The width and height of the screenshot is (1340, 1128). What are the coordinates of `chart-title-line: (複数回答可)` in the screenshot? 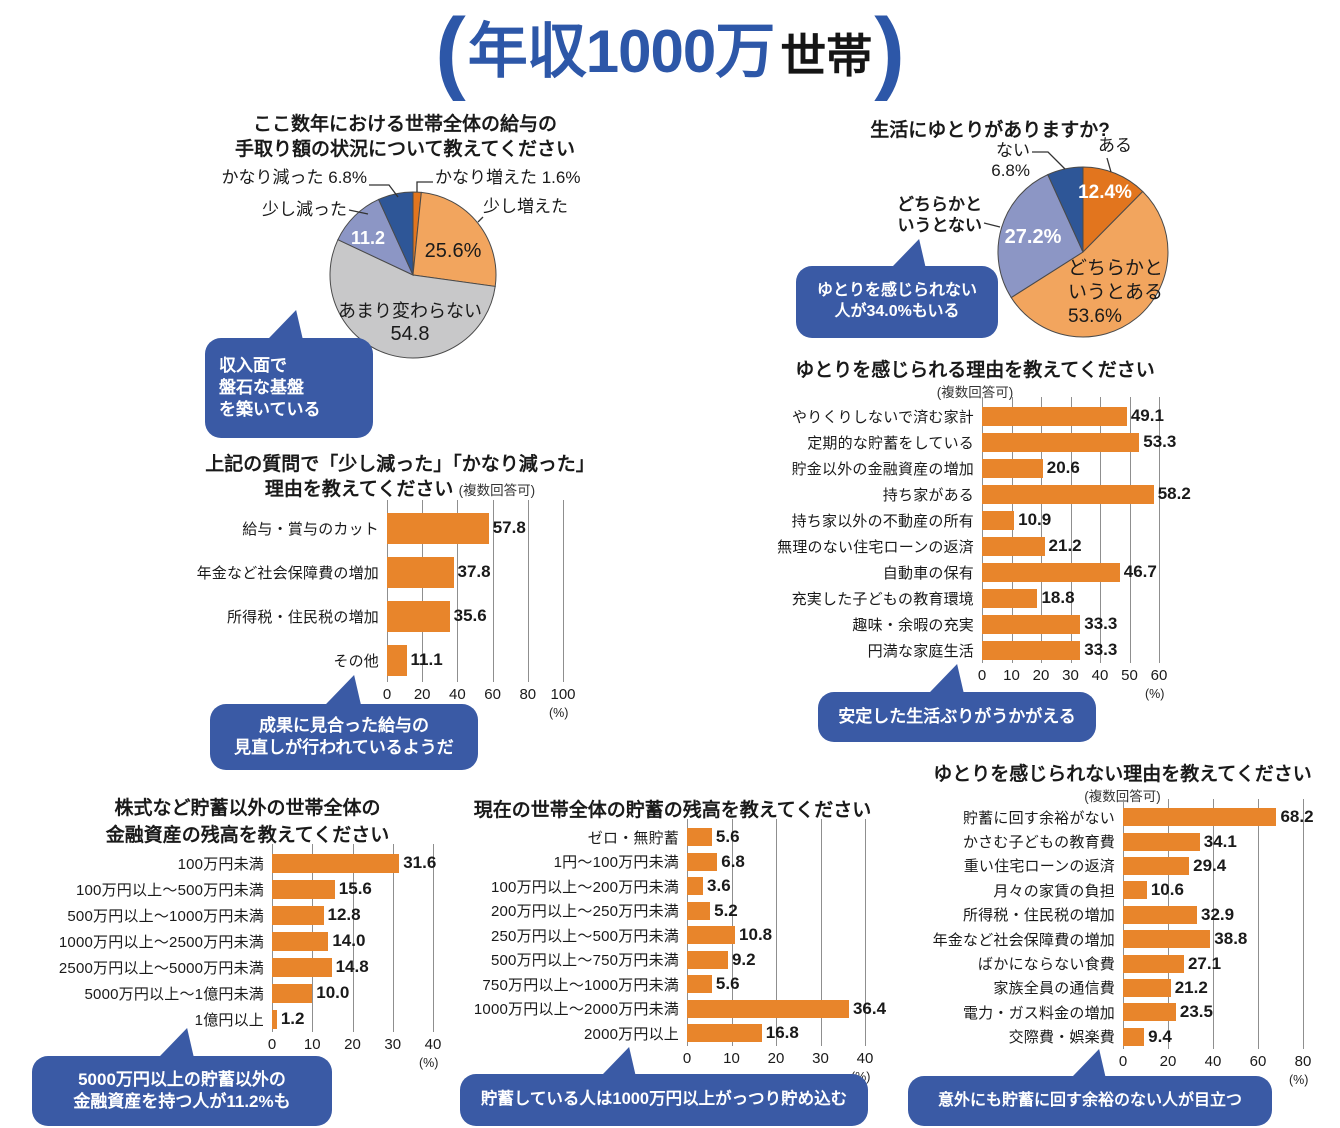 It's located at (975, 392).